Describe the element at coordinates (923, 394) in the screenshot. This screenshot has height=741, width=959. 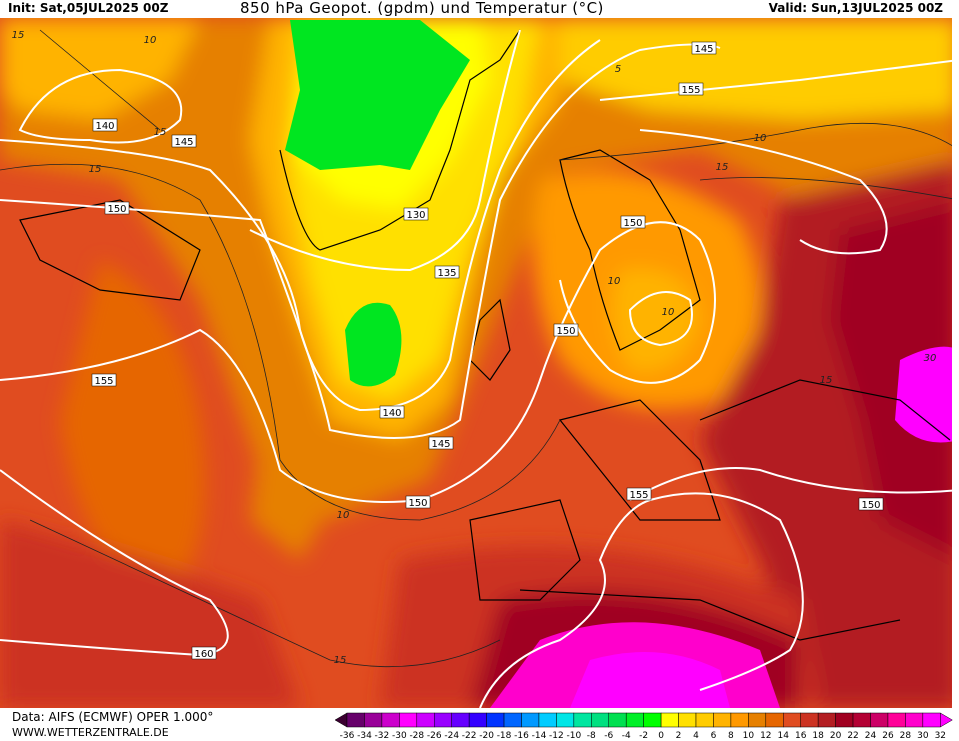
I see `hot-region-east` at that location.